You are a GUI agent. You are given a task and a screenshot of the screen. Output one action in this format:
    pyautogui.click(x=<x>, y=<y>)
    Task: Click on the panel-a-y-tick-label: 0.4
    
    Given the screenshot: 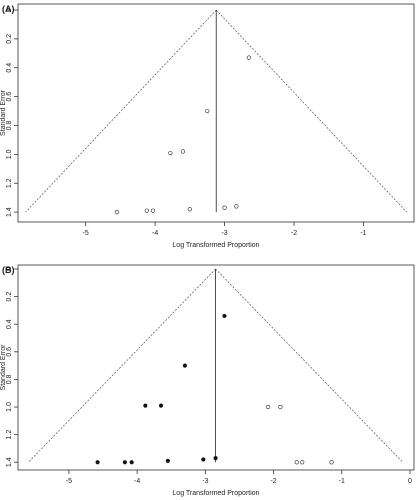 What is the action you would take?
    pyautogui.click(x=9, y=68)
    